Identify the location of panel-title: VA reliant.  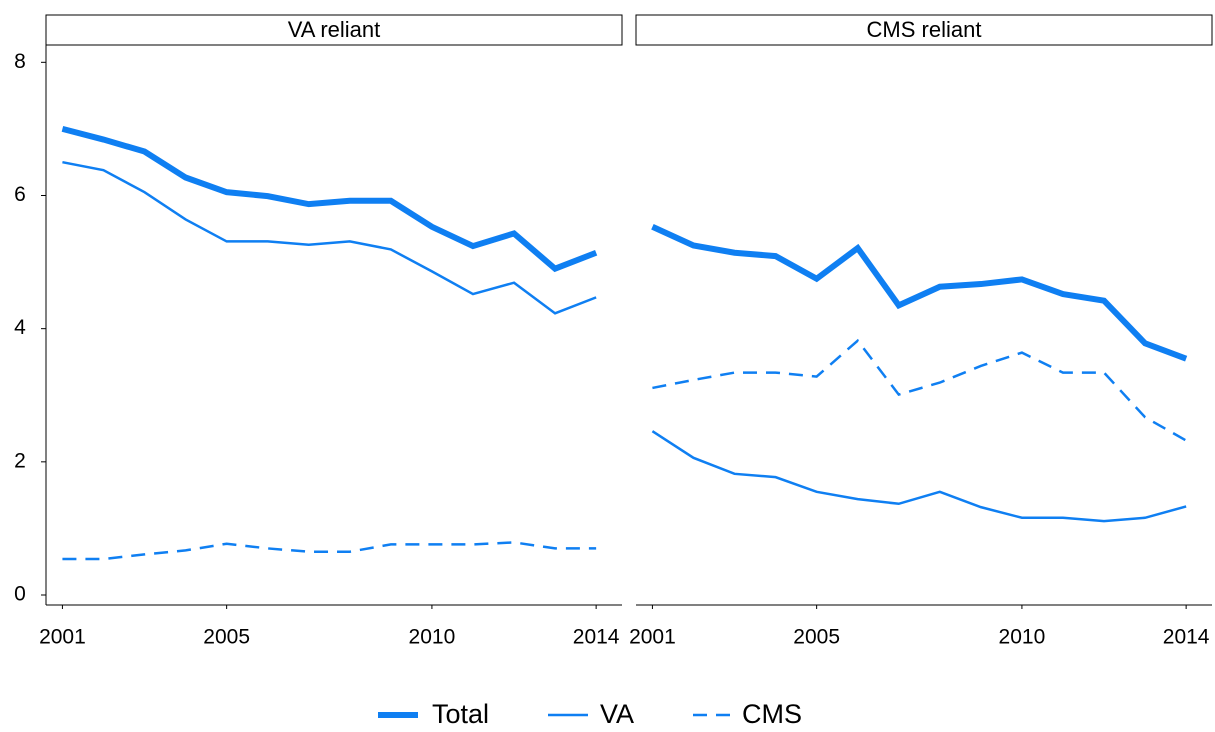
(334, 29).